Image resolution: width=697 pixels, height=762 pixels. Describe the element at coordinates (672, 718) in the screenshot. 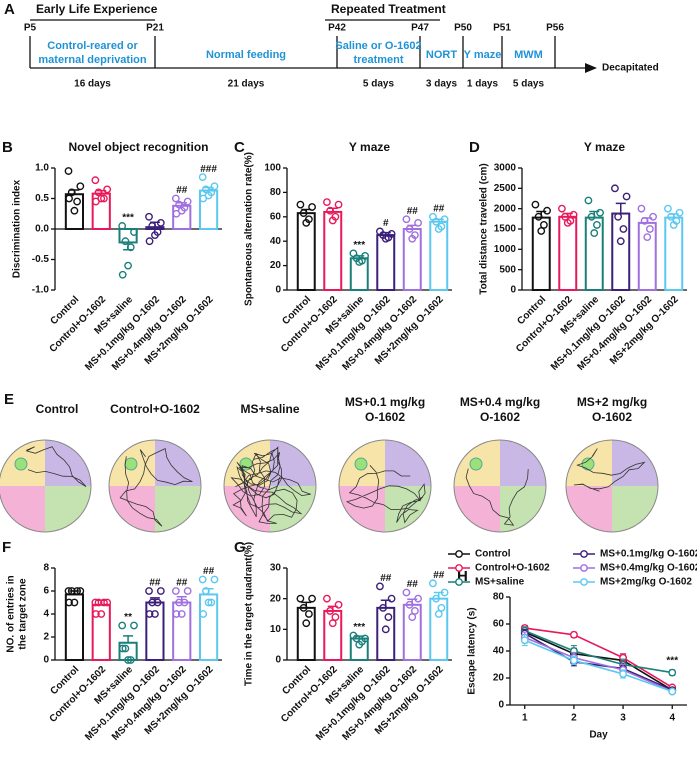

I see `x-tick-label: 4` at that location.